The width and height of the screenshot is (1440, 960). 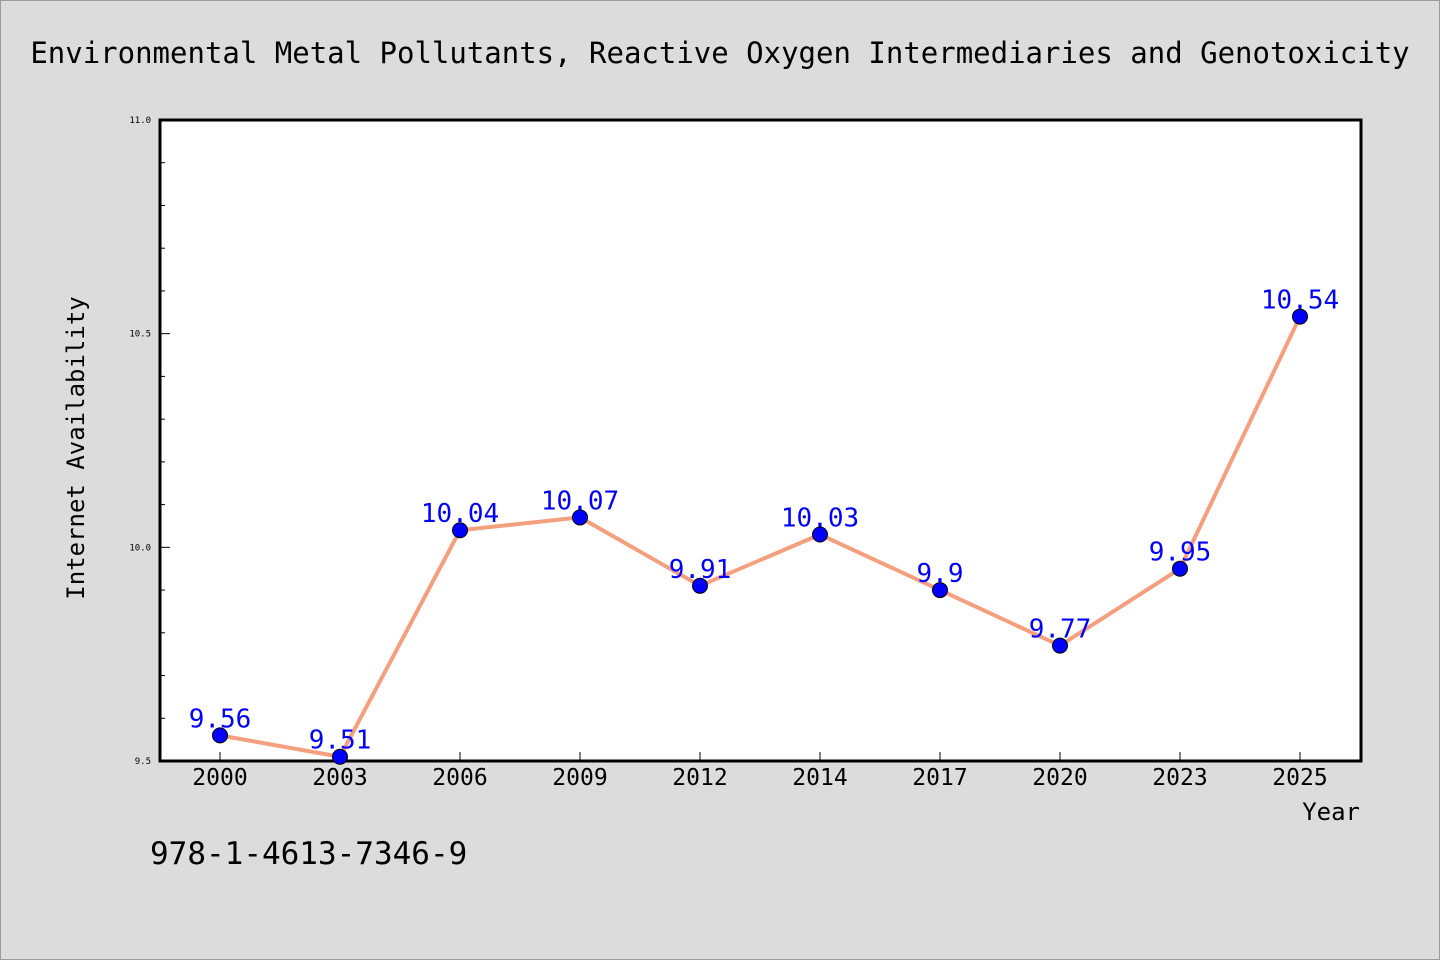 What do you see at coordinates (140, 335) in the screenshot?
I see `y-tick-label: 10.5` at bounding box center [140, 335].